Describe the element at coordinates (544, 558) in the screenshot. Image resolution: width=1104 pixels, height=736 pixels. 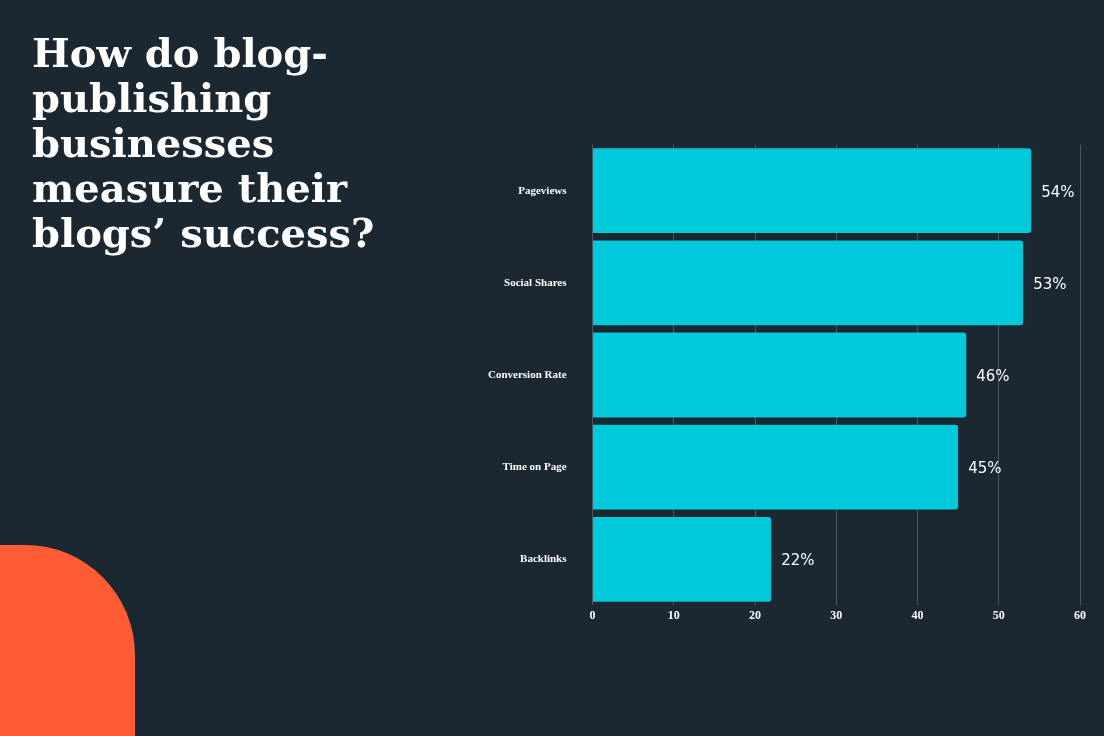
I see `y-tick-label: Backlinks` at that location.